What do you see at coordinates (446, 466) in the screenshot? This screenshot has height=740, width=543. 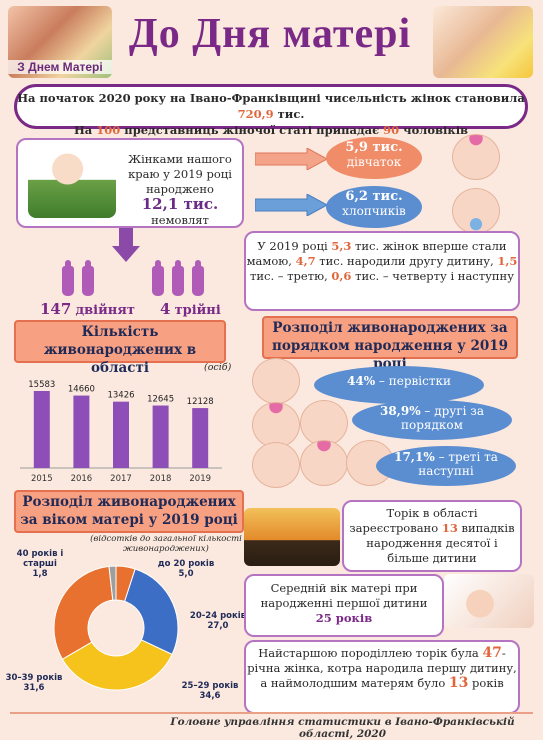 I see `order-cloud-third: 17,1% – треті та наступні` at bounding box center [446, 466].